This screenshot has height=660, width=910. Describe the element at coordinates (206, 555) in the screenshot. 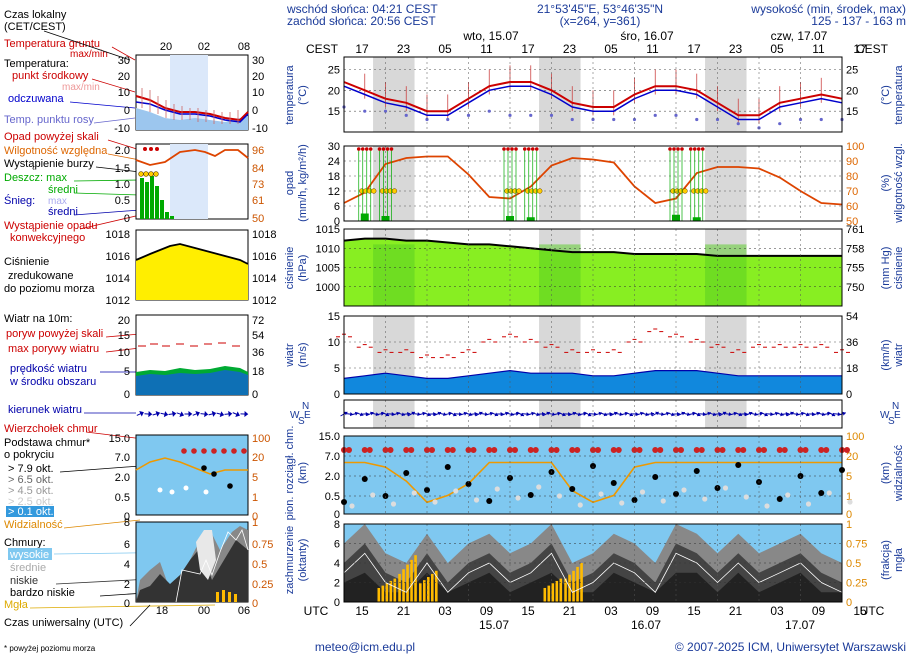

I see `mini-high-cloud-white` at that location.